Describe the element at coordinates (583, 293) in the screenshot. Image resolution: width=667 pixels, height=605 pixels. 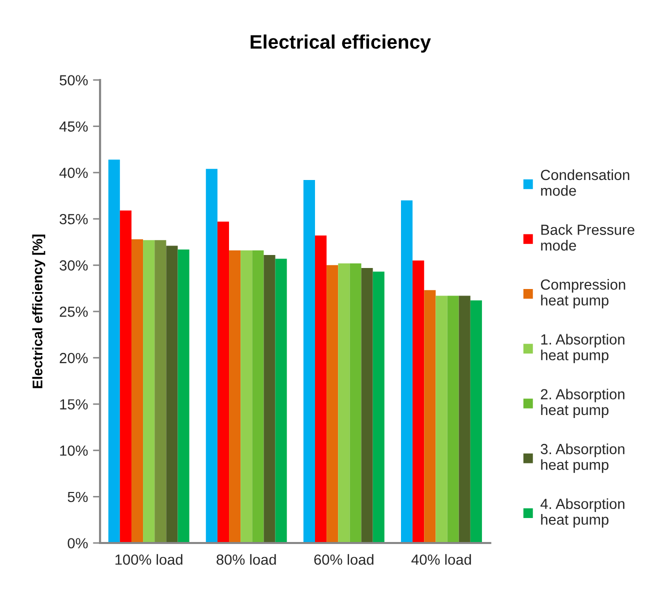
I see `legend-label: Compression heat pump` at that location.